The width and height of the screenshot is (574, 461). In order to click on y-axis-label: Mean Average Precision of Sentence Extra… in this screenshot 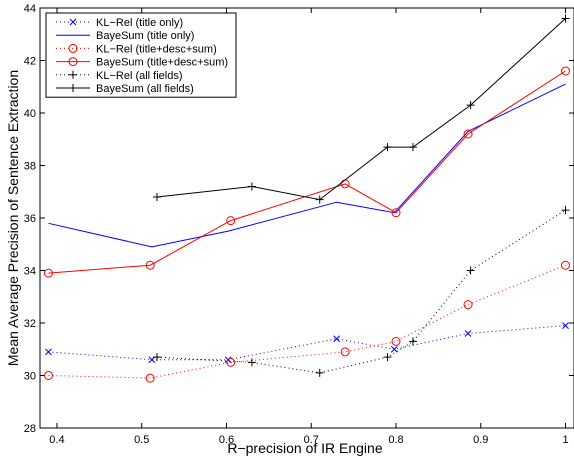, I will do `click(13, 218)`.